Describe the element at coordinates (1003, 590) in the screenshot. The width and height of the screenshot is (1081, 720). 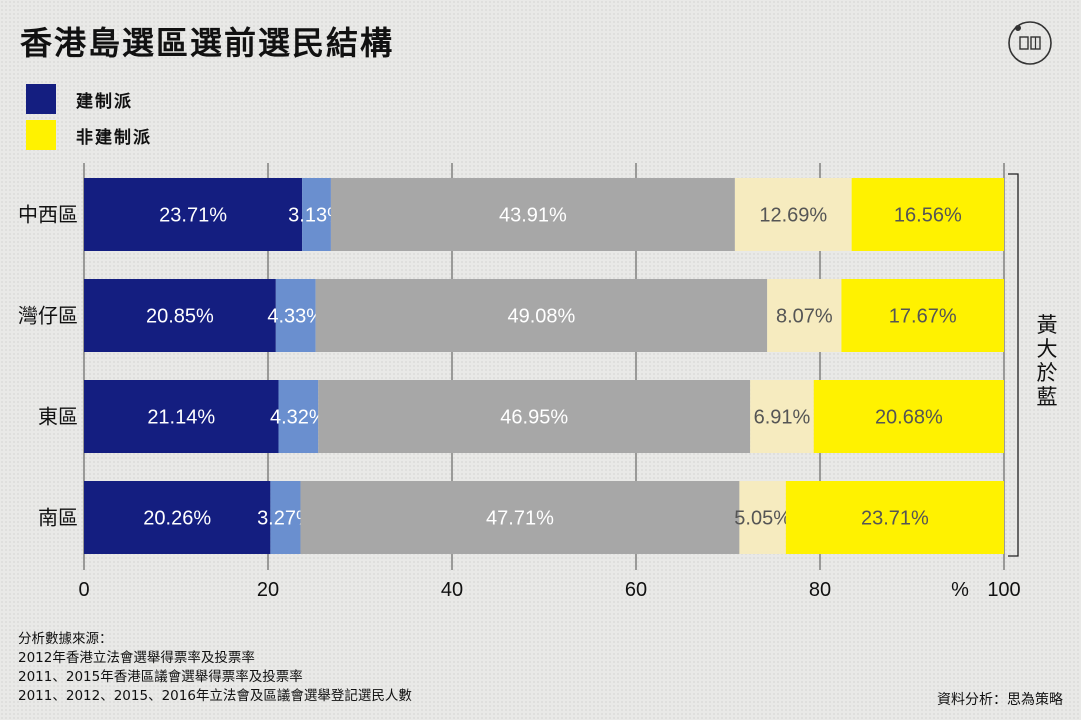
I see `x-tick-label: 100` at that location.